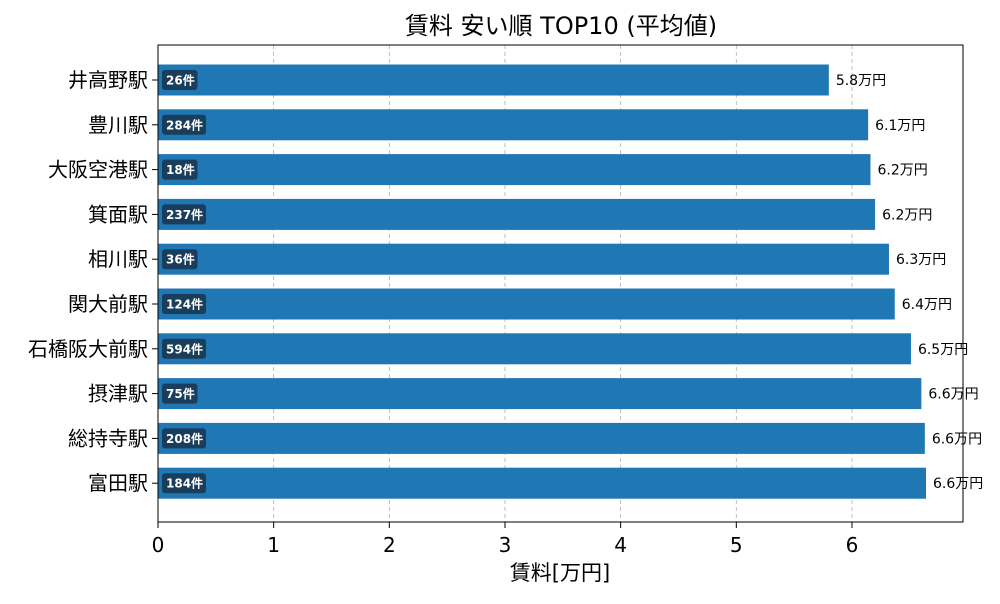 This screenshot has width=1000, height=604. What do you see at coordinates (560, 573) in the screenshot?
I see `x-axis-label: 賃料[万円]` at bounding box center [560, 573].